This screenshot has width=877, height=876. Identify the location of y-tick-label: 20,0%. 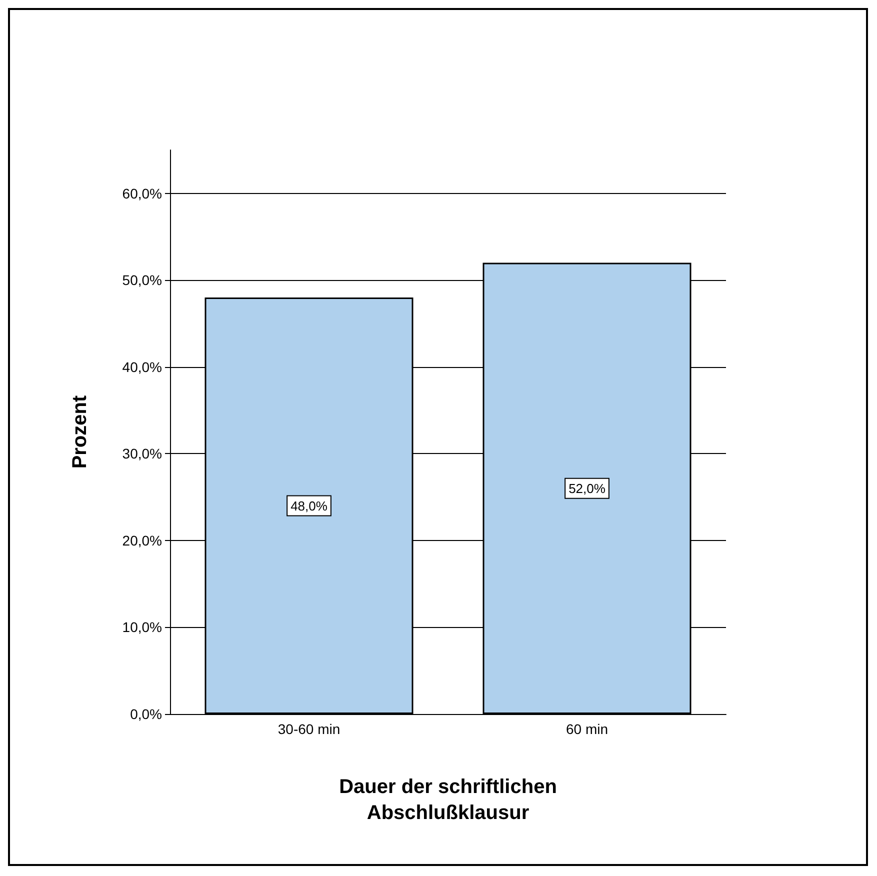
(142, 540).